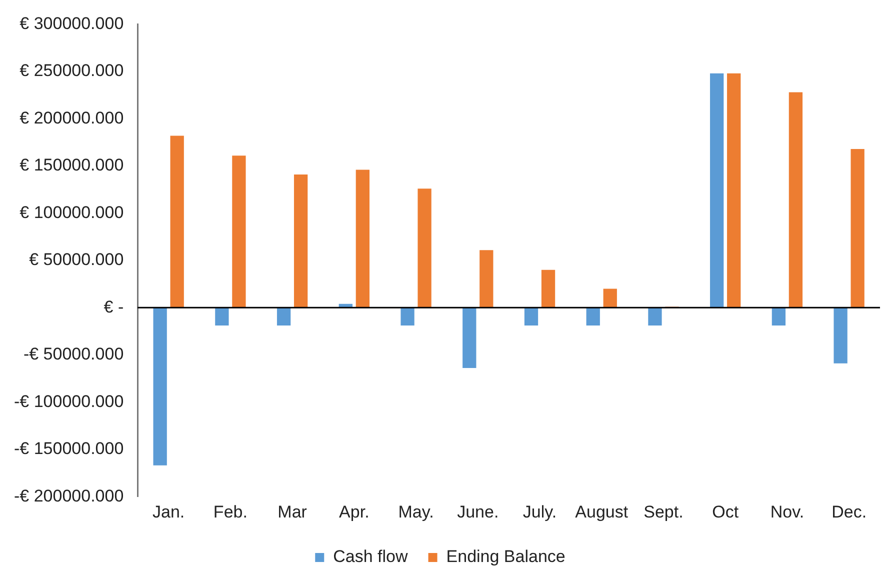 This screenshot has width=885, height=576. Describe the element at coordinates (478, 512) in the screenshot. I see `x-tick-label: June.` at that location.